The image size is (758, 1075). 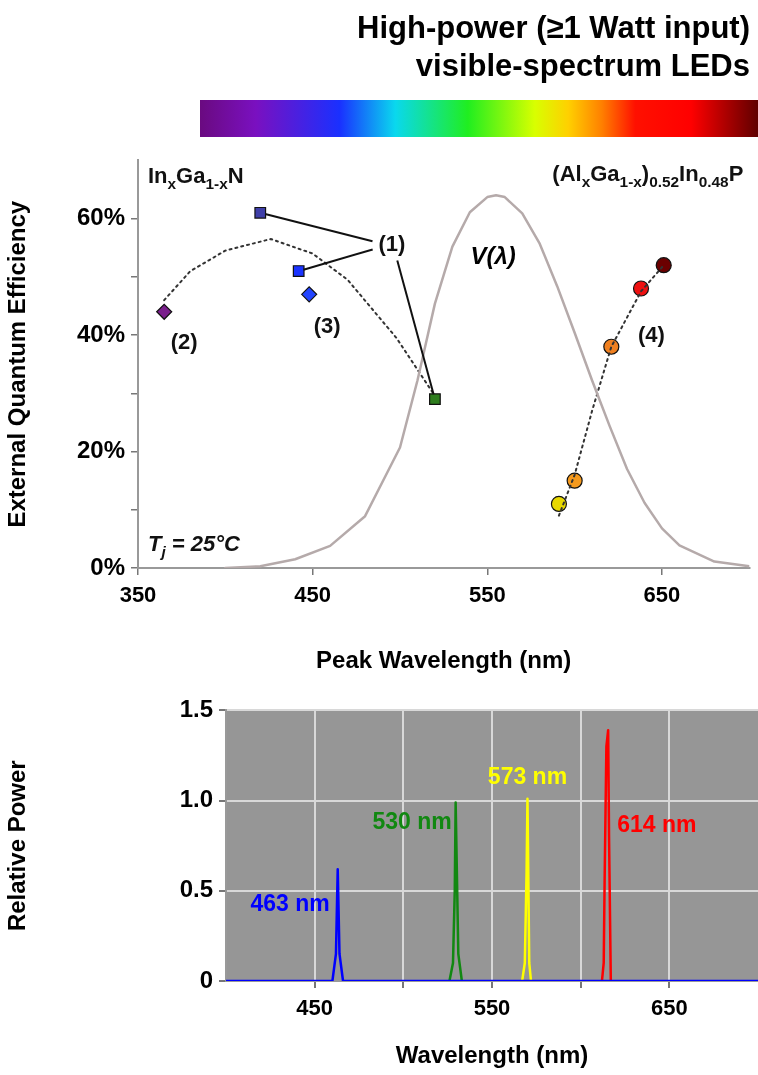 What do you see at coordinates (392, 244) in the screenshot?
I see `annotation: (1)` at bounding box center [392, 244].